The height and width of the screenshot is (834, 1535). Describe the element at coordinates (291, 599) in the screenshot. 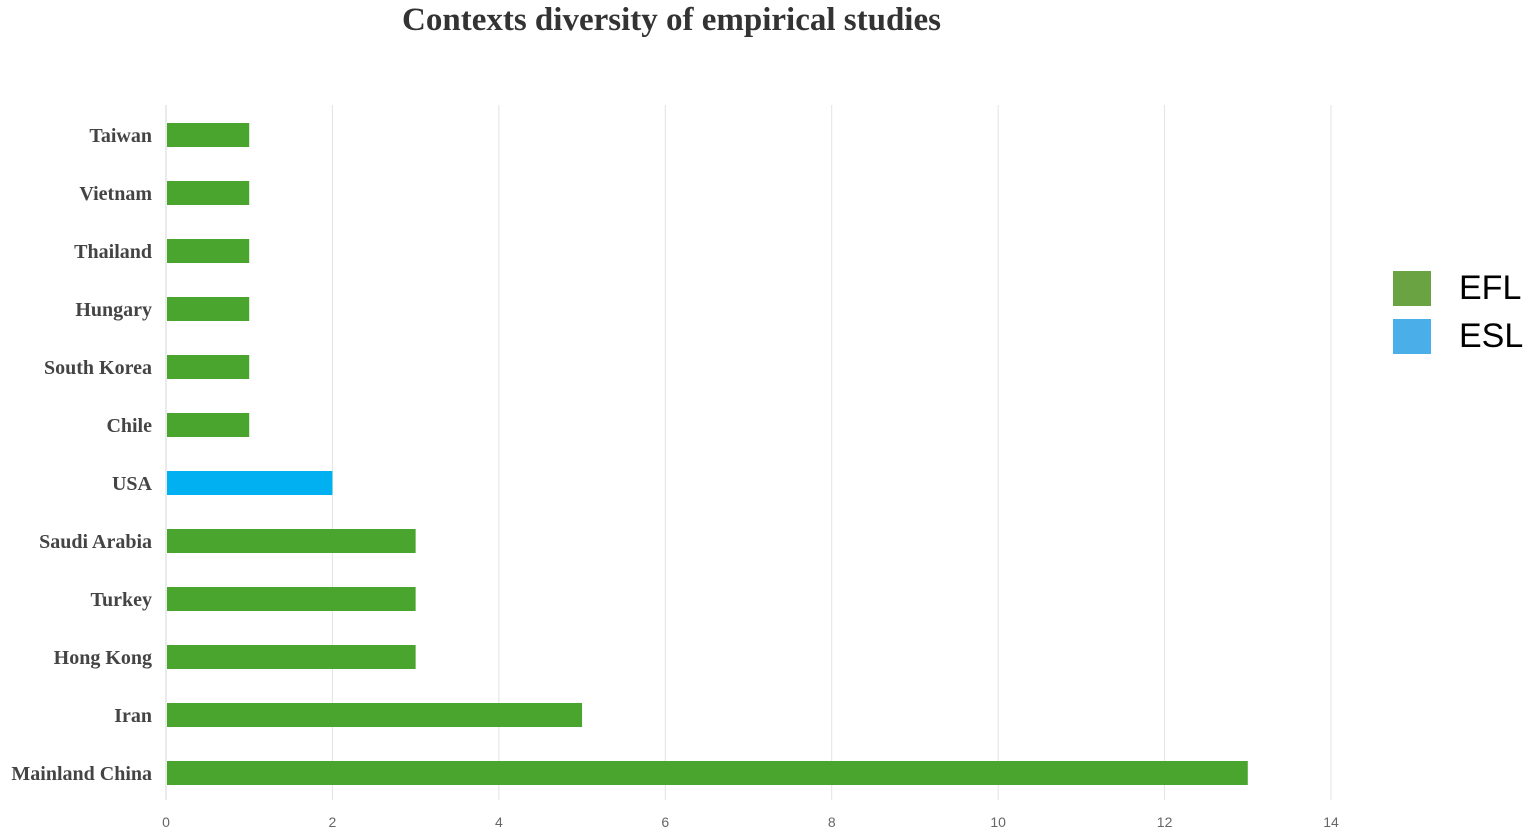

I see `bar-turkey` at that location.